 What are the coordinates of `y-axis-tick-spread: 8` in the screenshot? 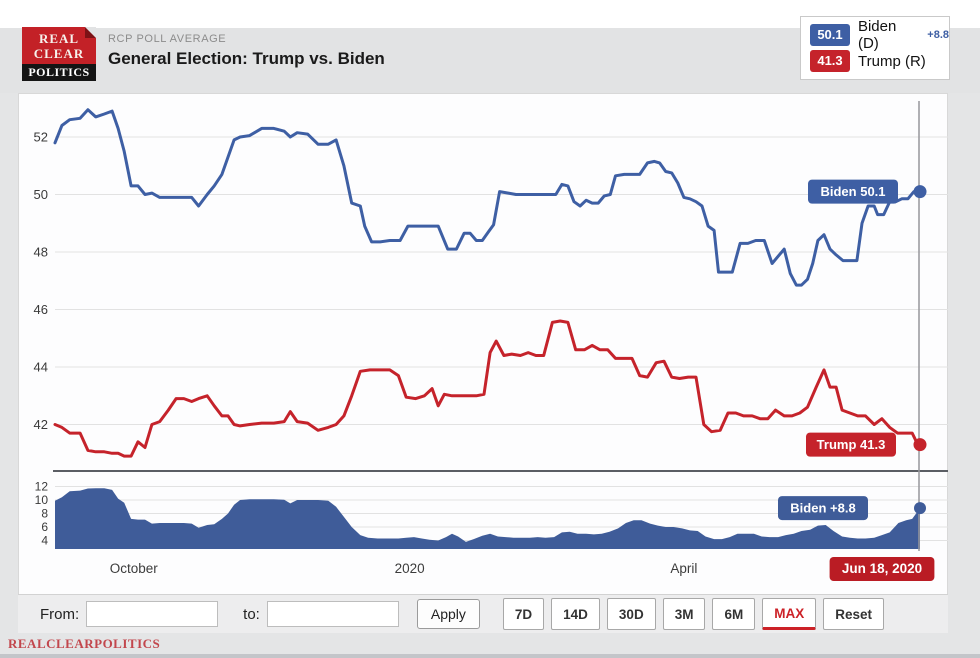 It's located at (44, 514).